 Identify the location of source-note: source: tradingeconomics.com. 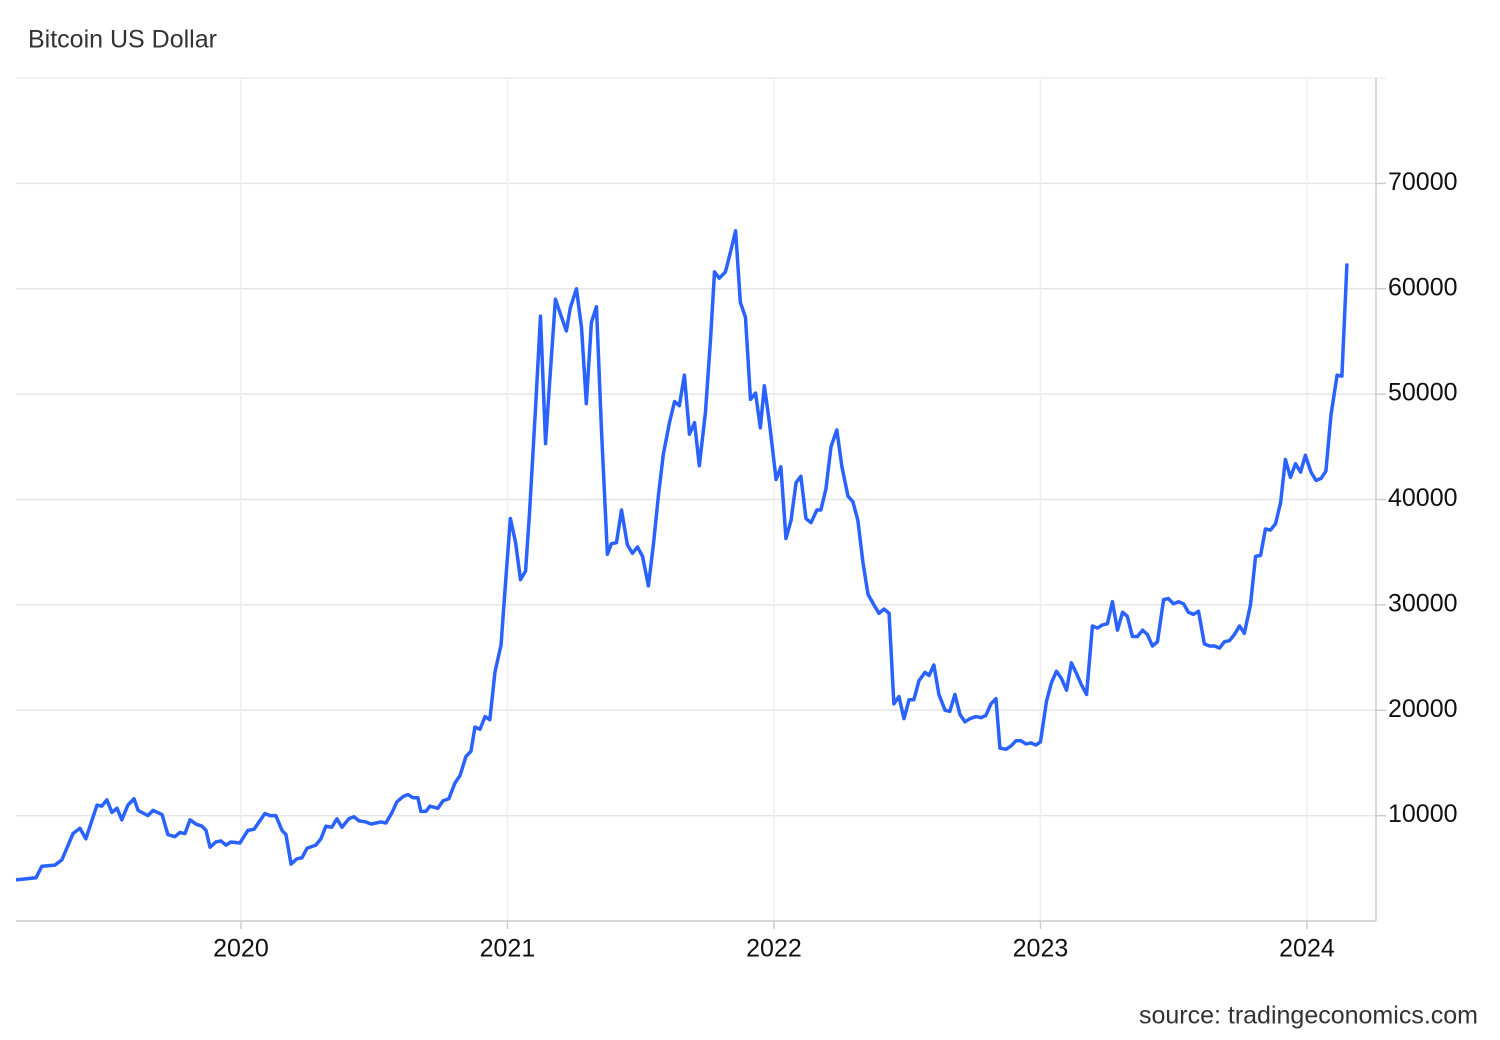
(1308, 1016).